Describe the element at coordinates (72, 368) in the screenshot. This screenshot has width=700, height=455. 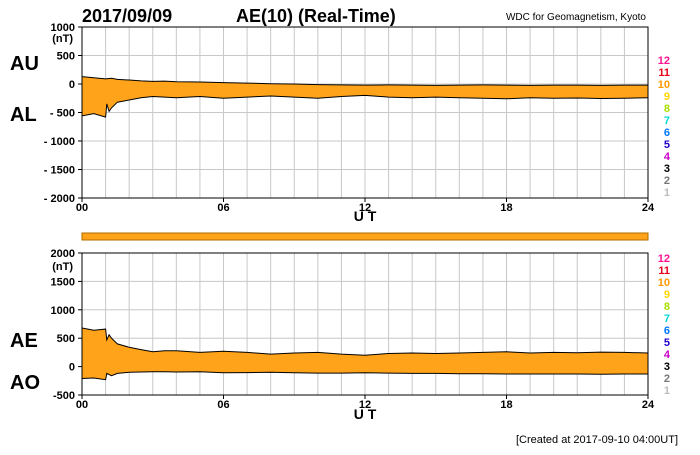
I see `ae-ao-y-tick-label: 0` at that location.